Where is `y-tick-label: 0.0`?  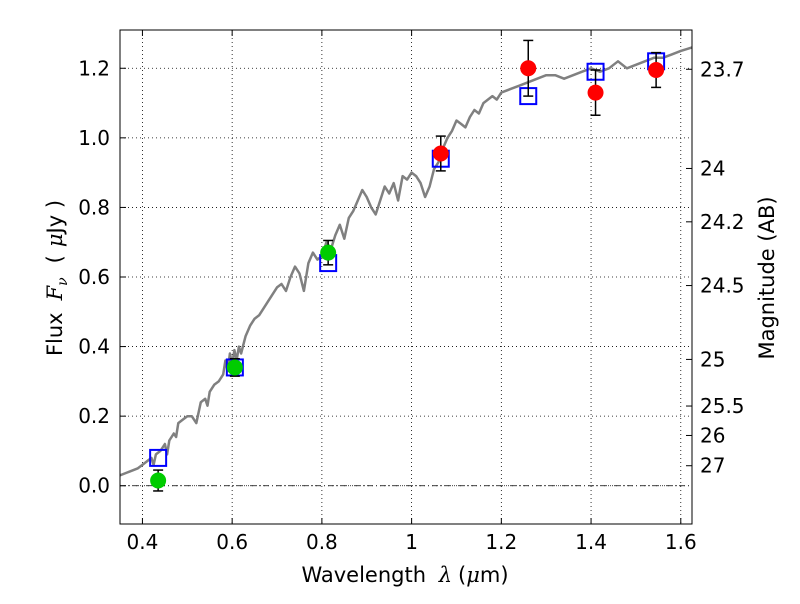 y-tick-label: 0.0 is located at coordinates (94, 486).